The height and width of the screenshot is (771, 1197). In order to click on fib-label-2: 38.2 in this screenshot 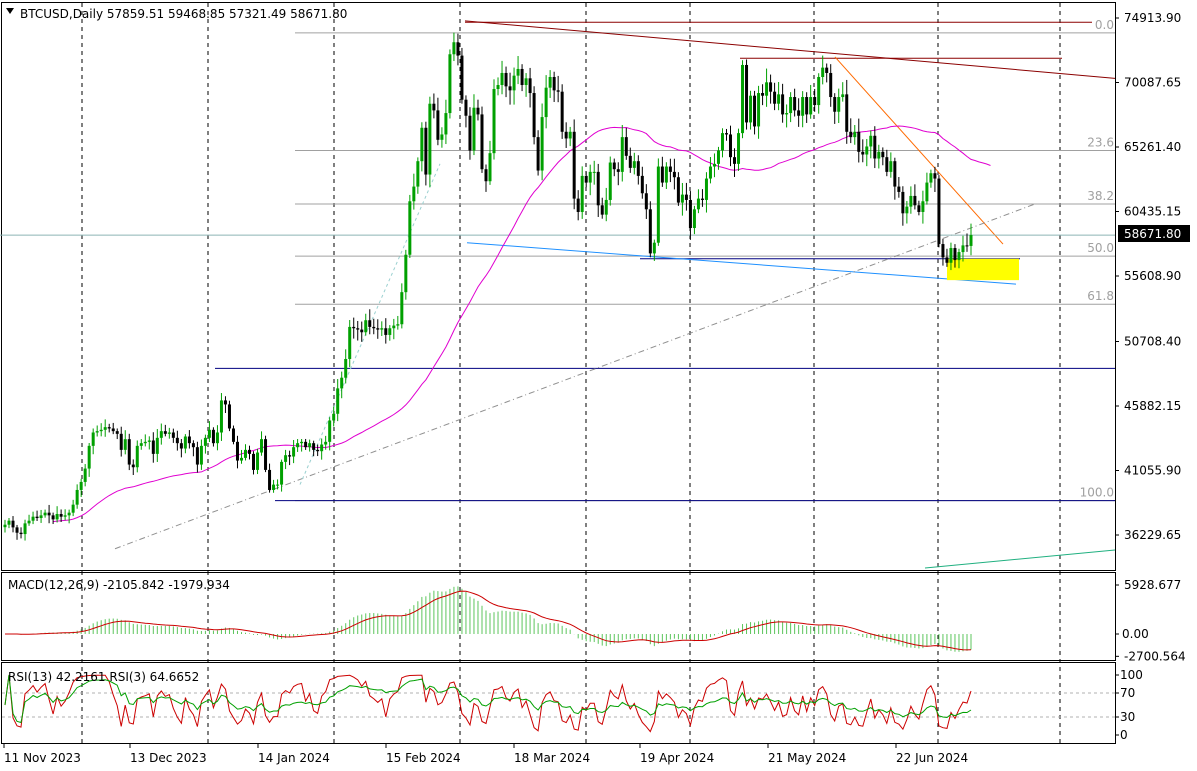, I will do `click(1100, 196)`.